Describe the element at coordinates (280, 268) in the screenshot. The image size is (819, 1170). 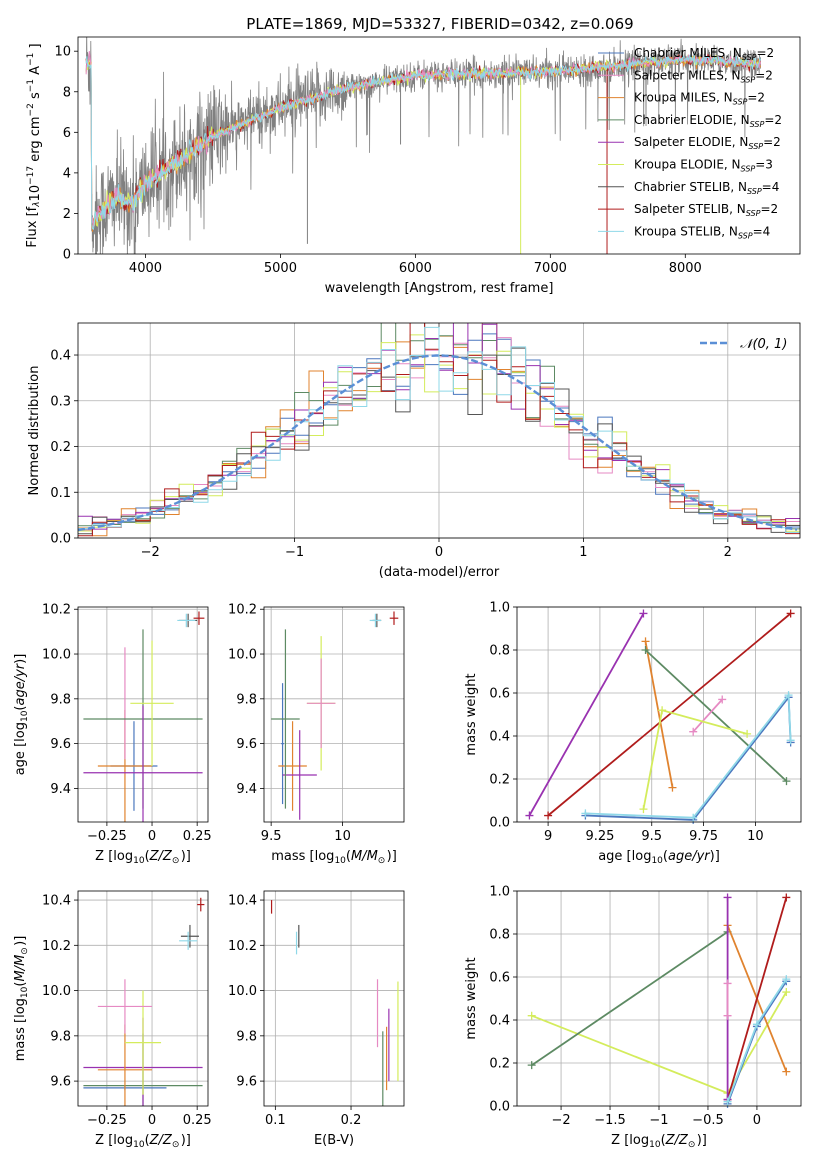
I see `x-tick-label: 5000` at that location.